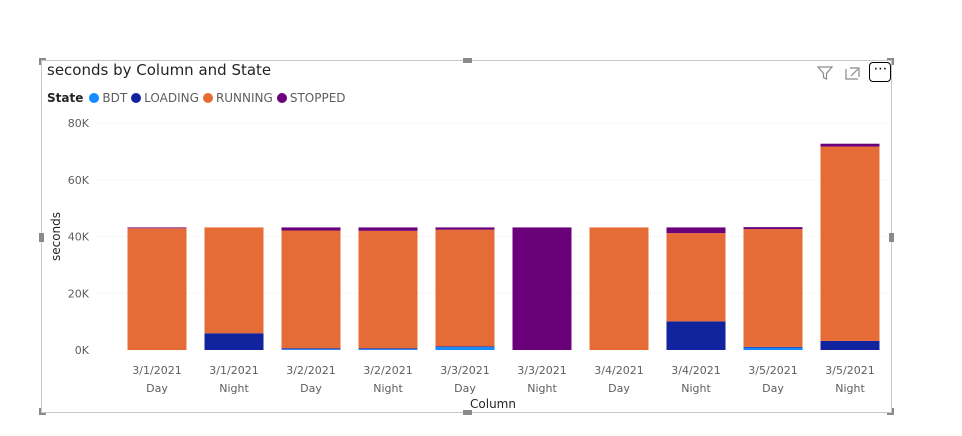  What do you see at coordinates (171, 98) in the screenshot?
I see `legend-label-loading: LOADING` at bounding box center [171, 98].